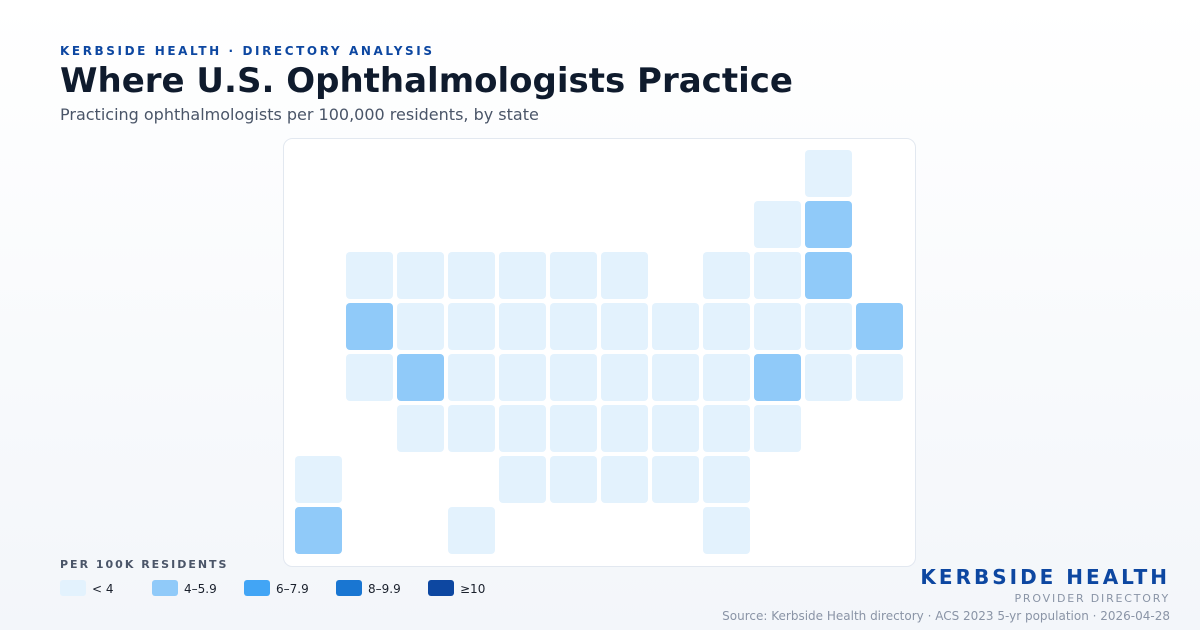  I want to click on legend: < 4 4–5.9 6–7.9 8–9.9 ≥10, so click(272, 588).